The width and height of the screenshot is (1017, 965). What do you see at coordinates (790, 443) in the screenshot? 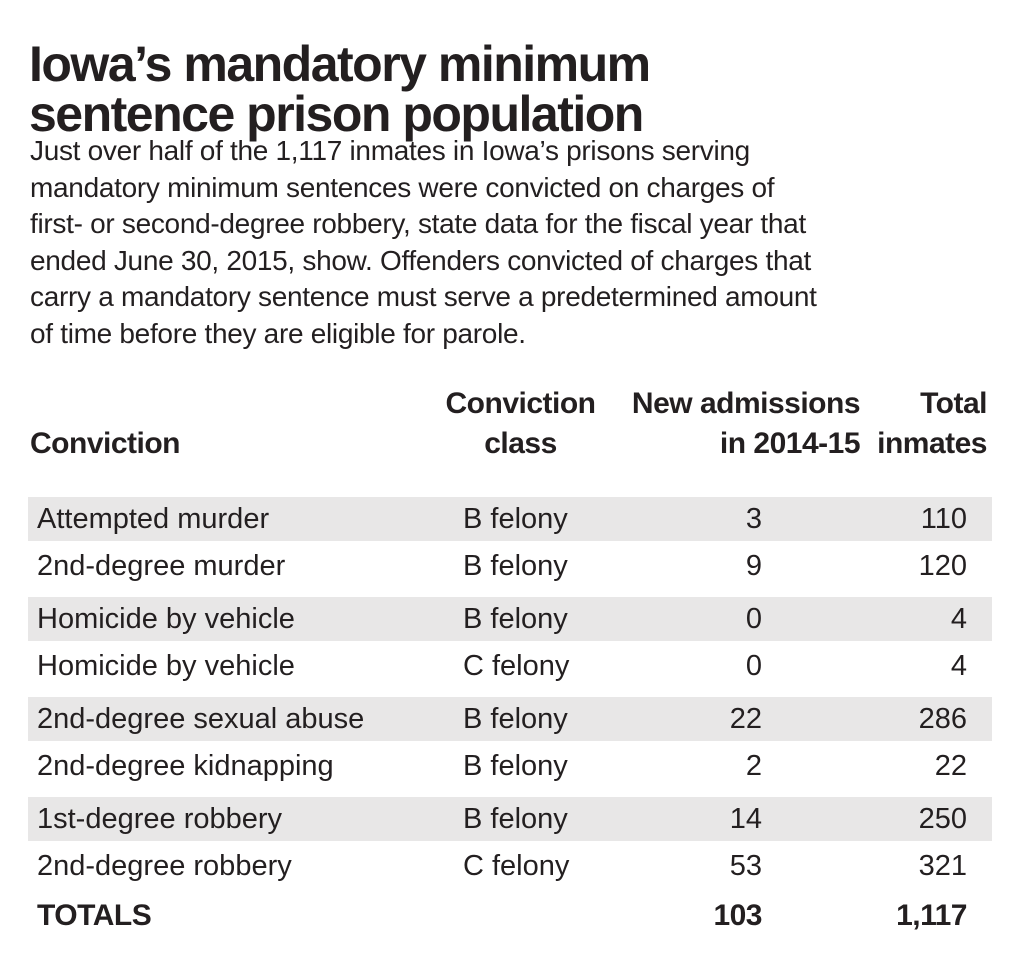
I see `col-header-new-admissions-line-2: in 2014-15` at bounding box center [790, 443].